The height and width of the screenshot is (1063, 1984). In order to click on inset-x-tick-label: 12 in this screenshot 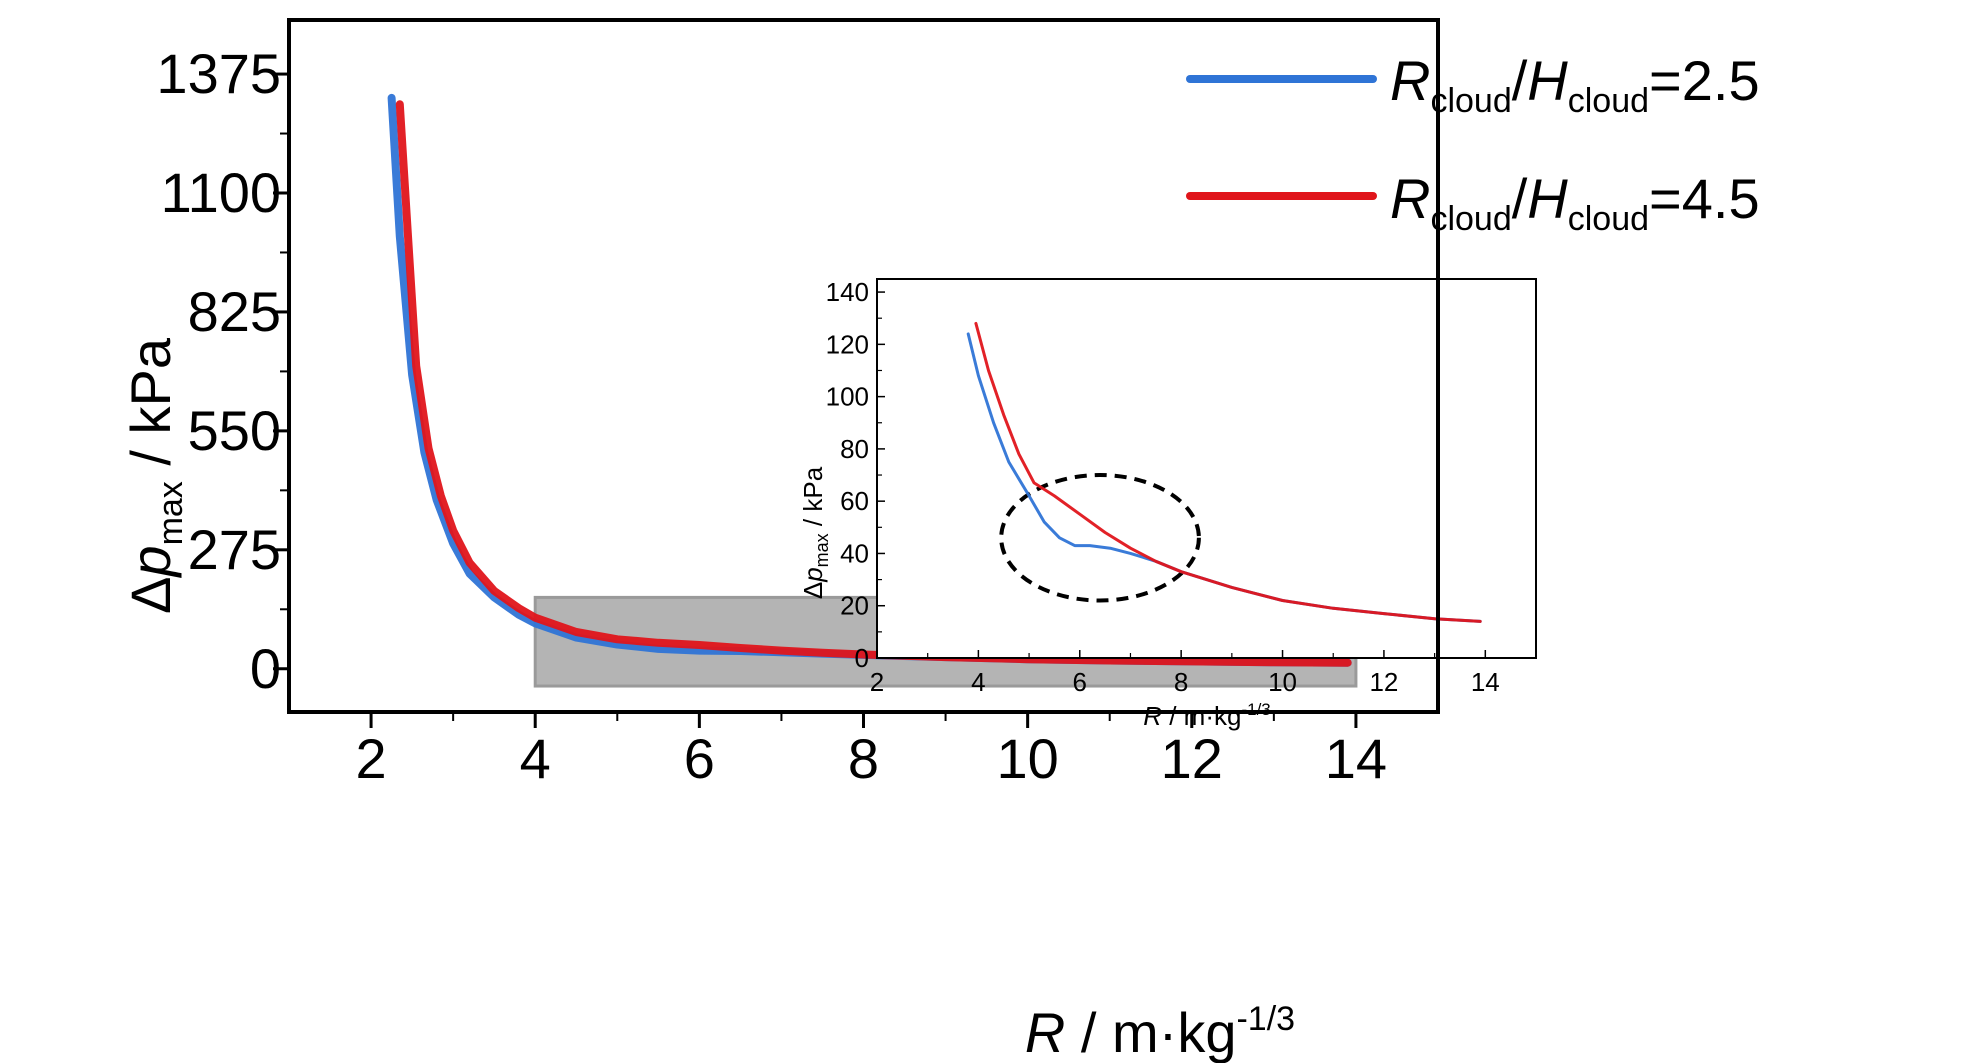, I will do `click(1383, 682)`.